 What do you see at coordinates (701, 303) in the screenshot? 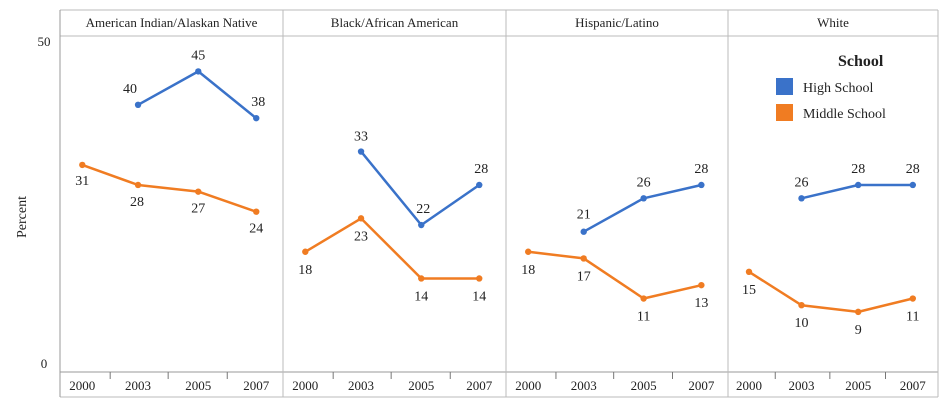
I see `data-label: 13` at bounding box center [701, 303].